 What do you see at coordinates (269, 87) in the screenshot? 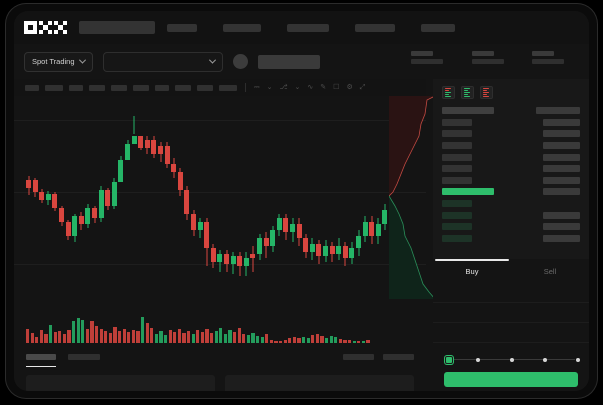
I see `chevron-down-icon-1: ⌄` at bounding box center [269, 87].